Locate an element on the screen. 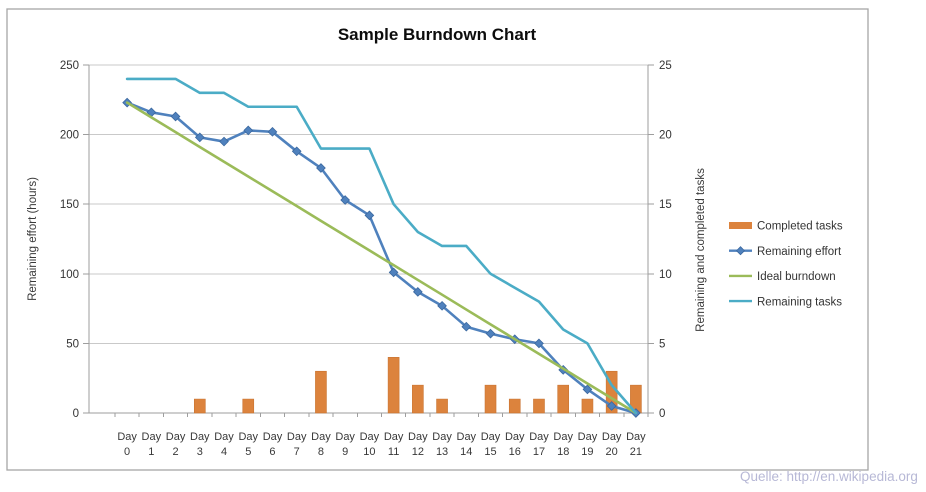  legend-label-completed-tasks: Completed tasks is located at coordinates (800, 227).